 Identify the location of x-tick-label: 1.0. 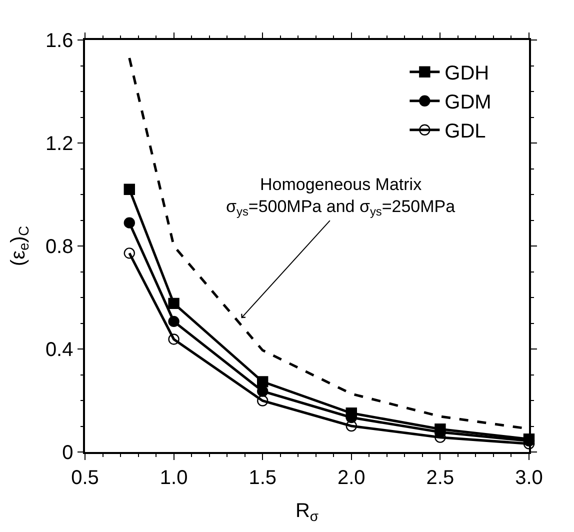
(174, 477).